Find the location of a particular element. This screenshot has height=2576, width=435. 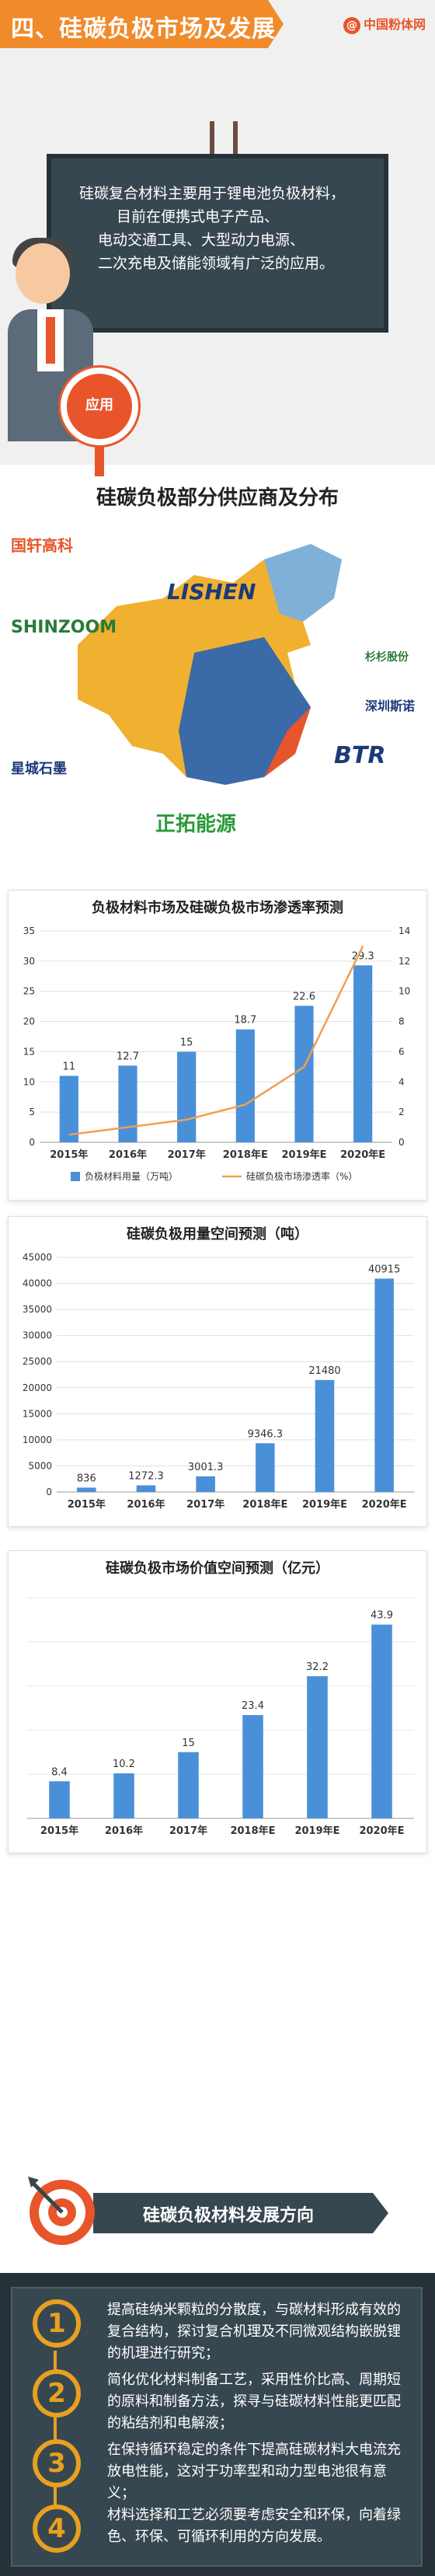

logo-xingcheng: 星城石墨 is located at coordinates (39, 769).